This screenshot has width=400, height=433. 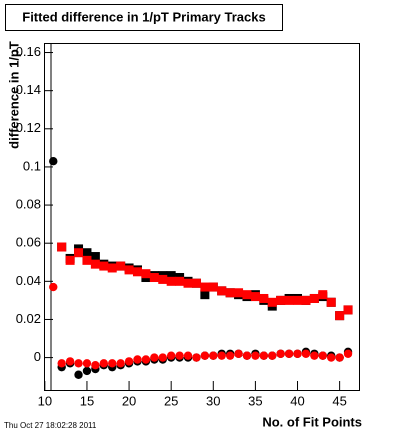 I want to click on title-box, so click(x=144, y=17).